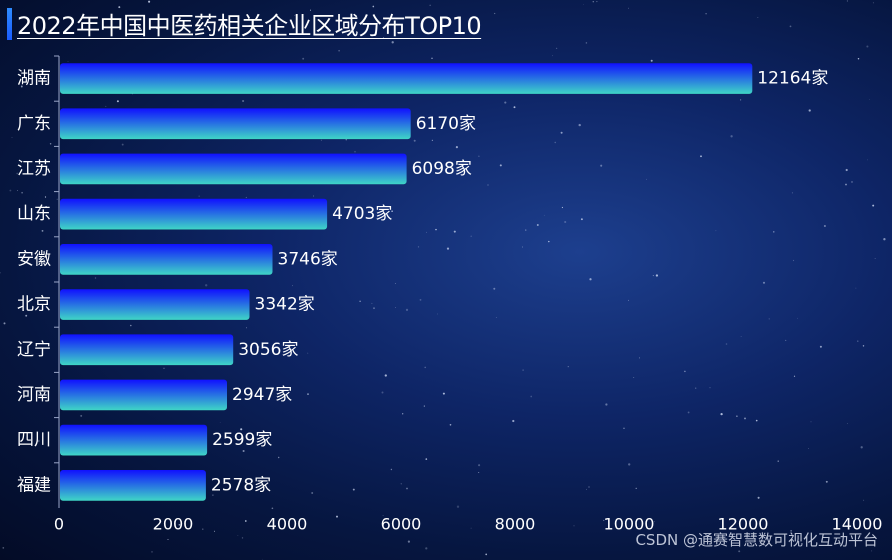 This screenshot has width=892, height=560. What do you see at coordinates (442, 169) in the screenshot?
I see `data-label: 6098家` at bounding box center [442, 169].